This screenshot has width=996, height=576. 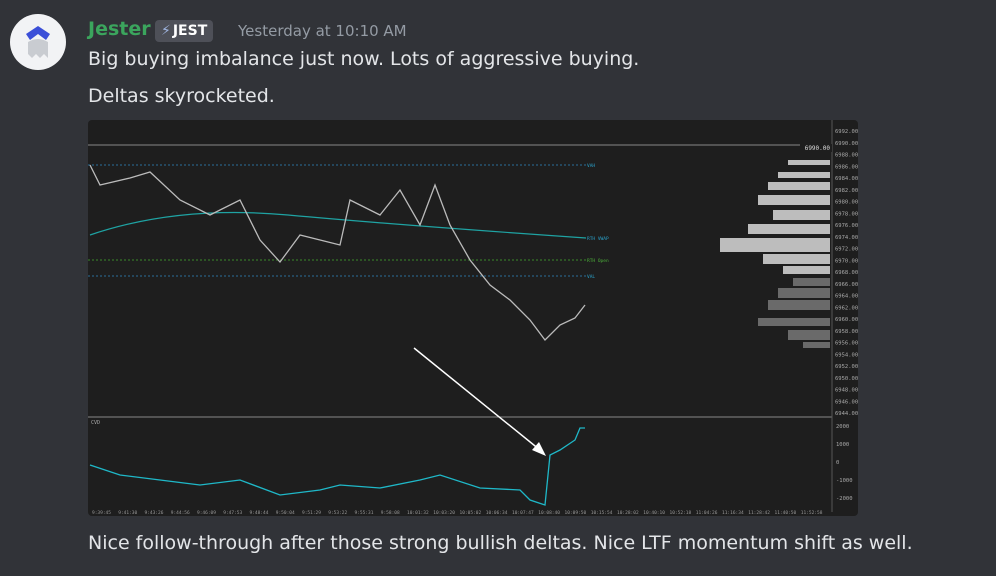 I want to click on time-label: 9:55:31, so click(x=364, y=513).